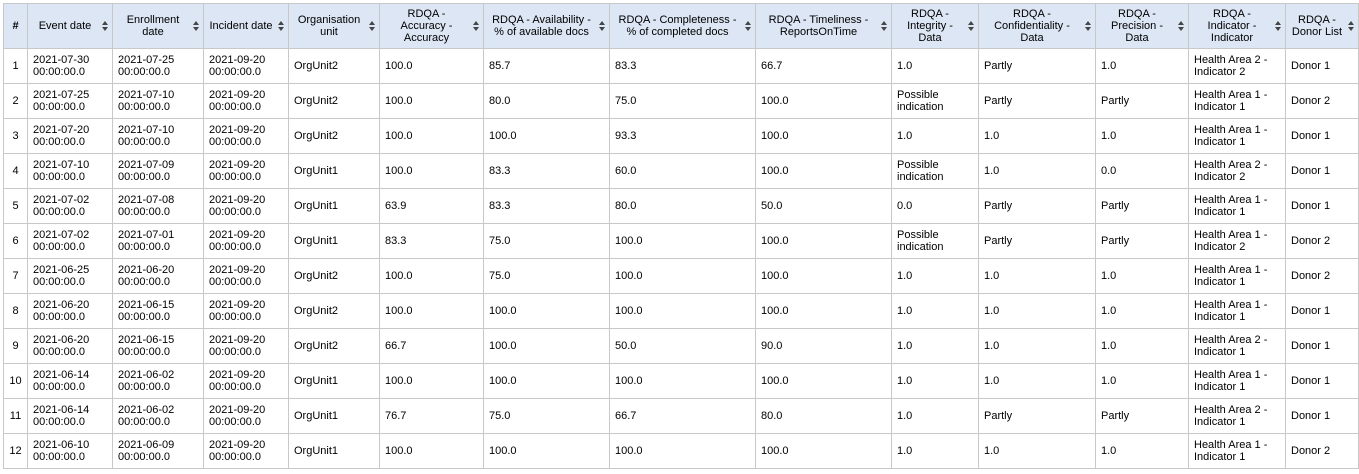 This screenshot has height=474, width=1359. I want to click on cell-text: 2021-06-25 00:00:00.0, so click(61, 276).